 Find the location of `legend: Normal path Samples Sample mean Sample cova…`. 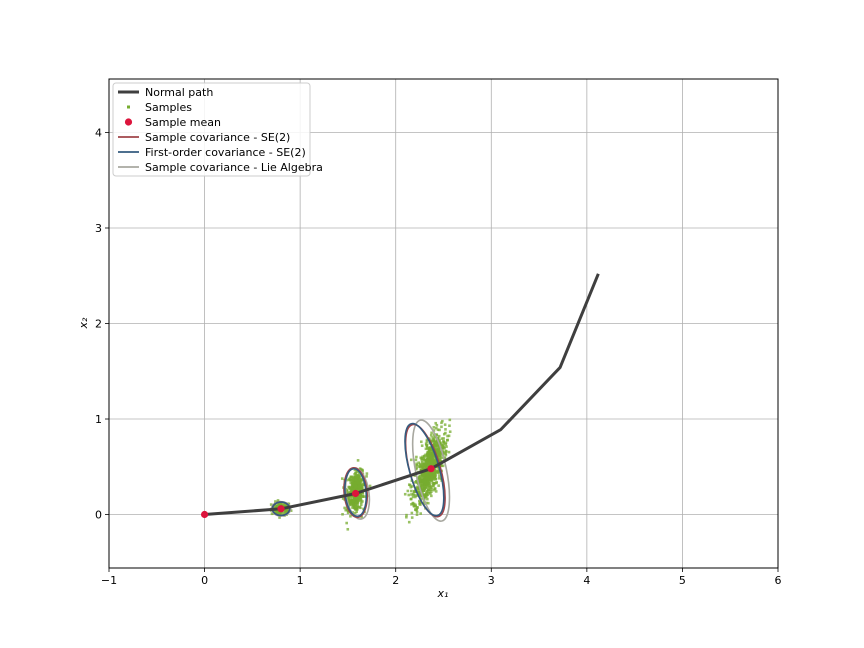

legend: Normal path Samples Sample mean Sample cova… is located at coordinates (217, 129).